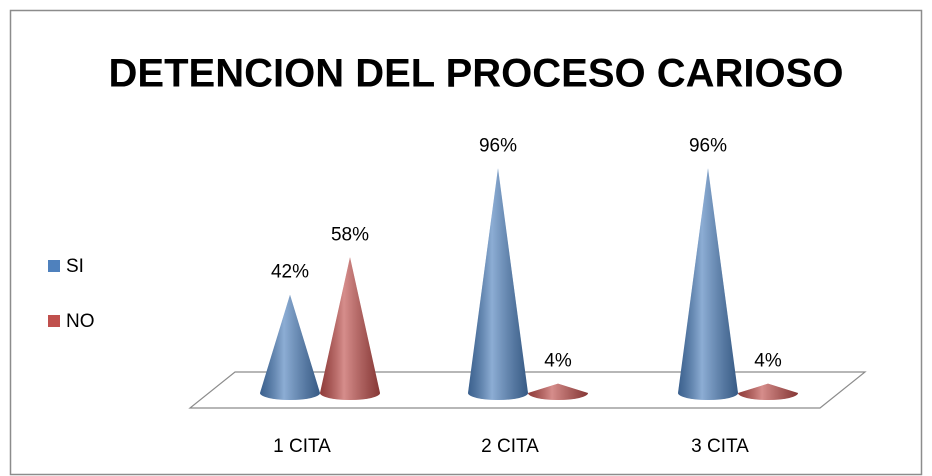  I want to click on chart-title: DETENCION DEL PROCESO CARIOSO, so click(476, 74).